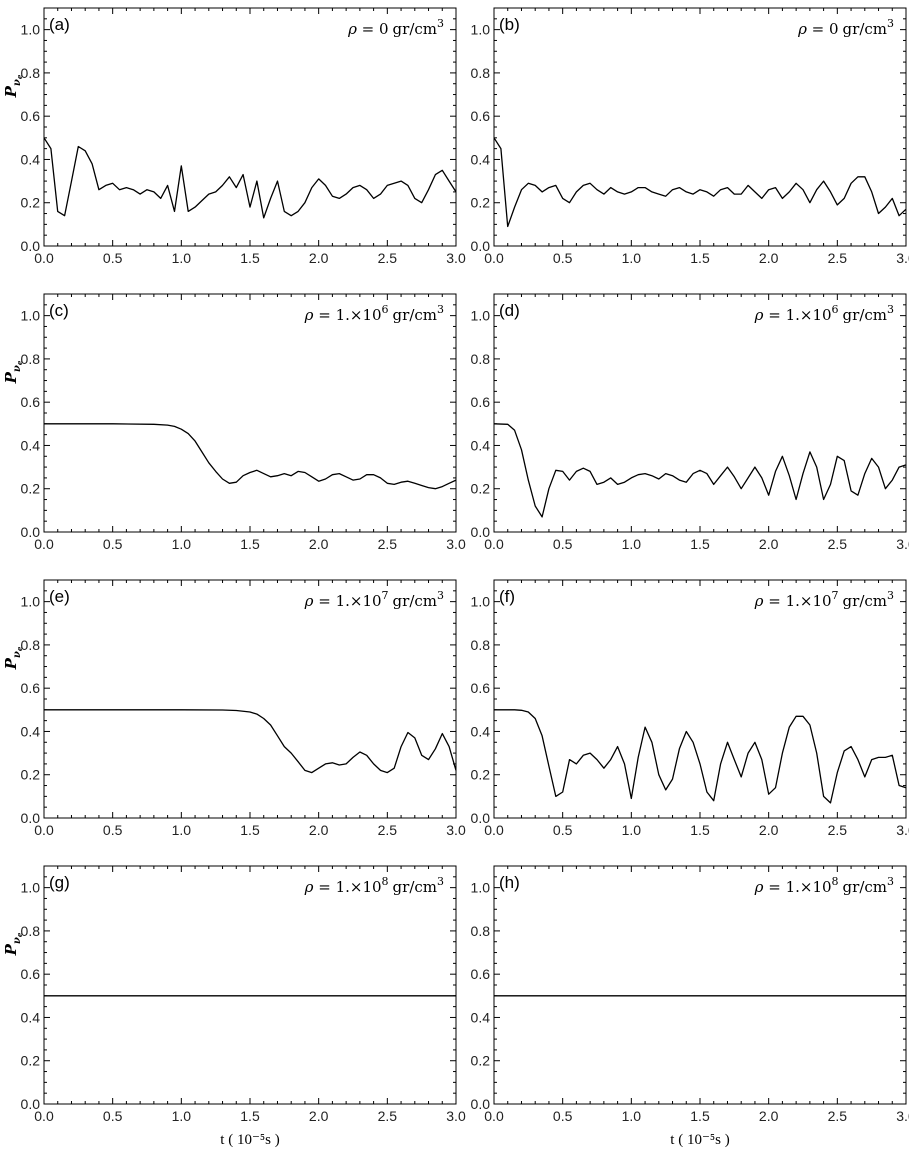 This screenshot has height=1151, width=909. Describe the element at coordinates (834, 29) in the screenshot. I see `density-mantissa: 0` at that location.